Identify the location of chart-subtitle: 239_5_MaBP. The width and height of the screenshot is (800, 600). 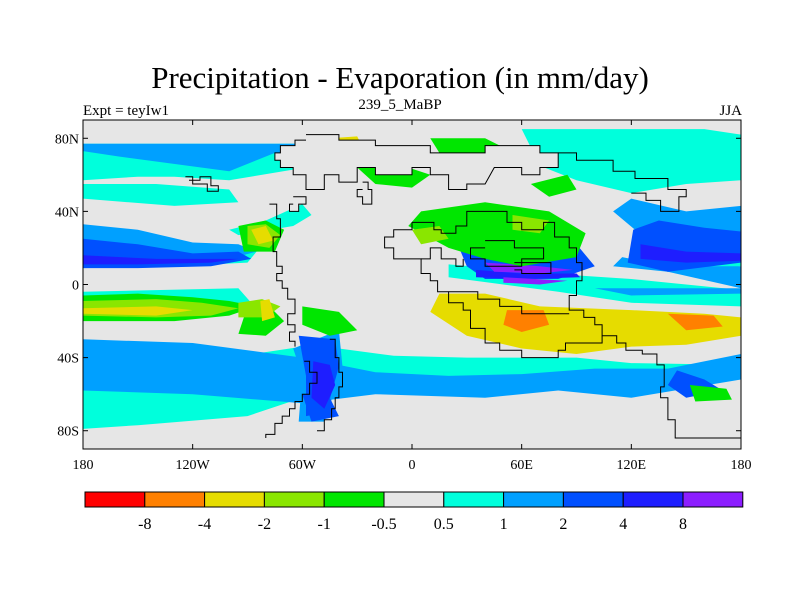
(400, 105).